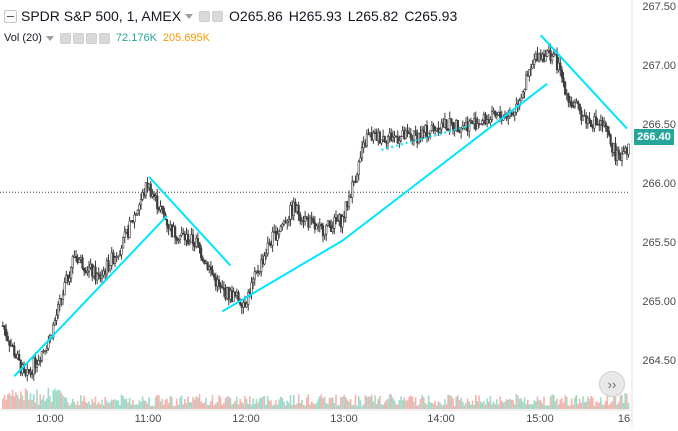 This screenshot has width=678, height=431. Describe the element at coordinates (315, 16) in the screenshot. I see `ohlc-high: H265.93` at that location.